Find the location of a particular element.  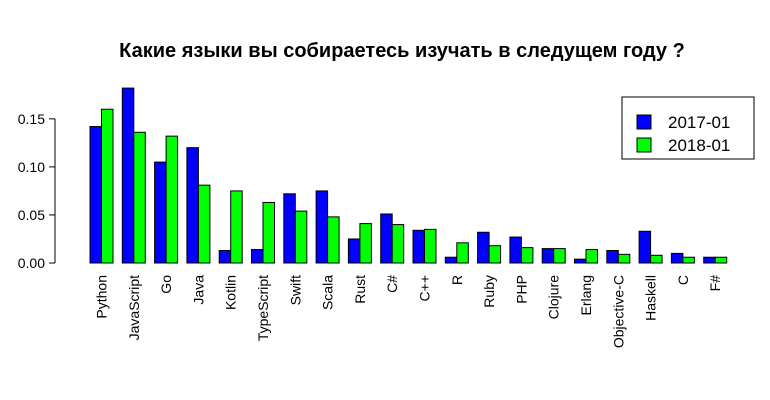

x-tick-label: Objective-C is located at coordinates (618, 311).